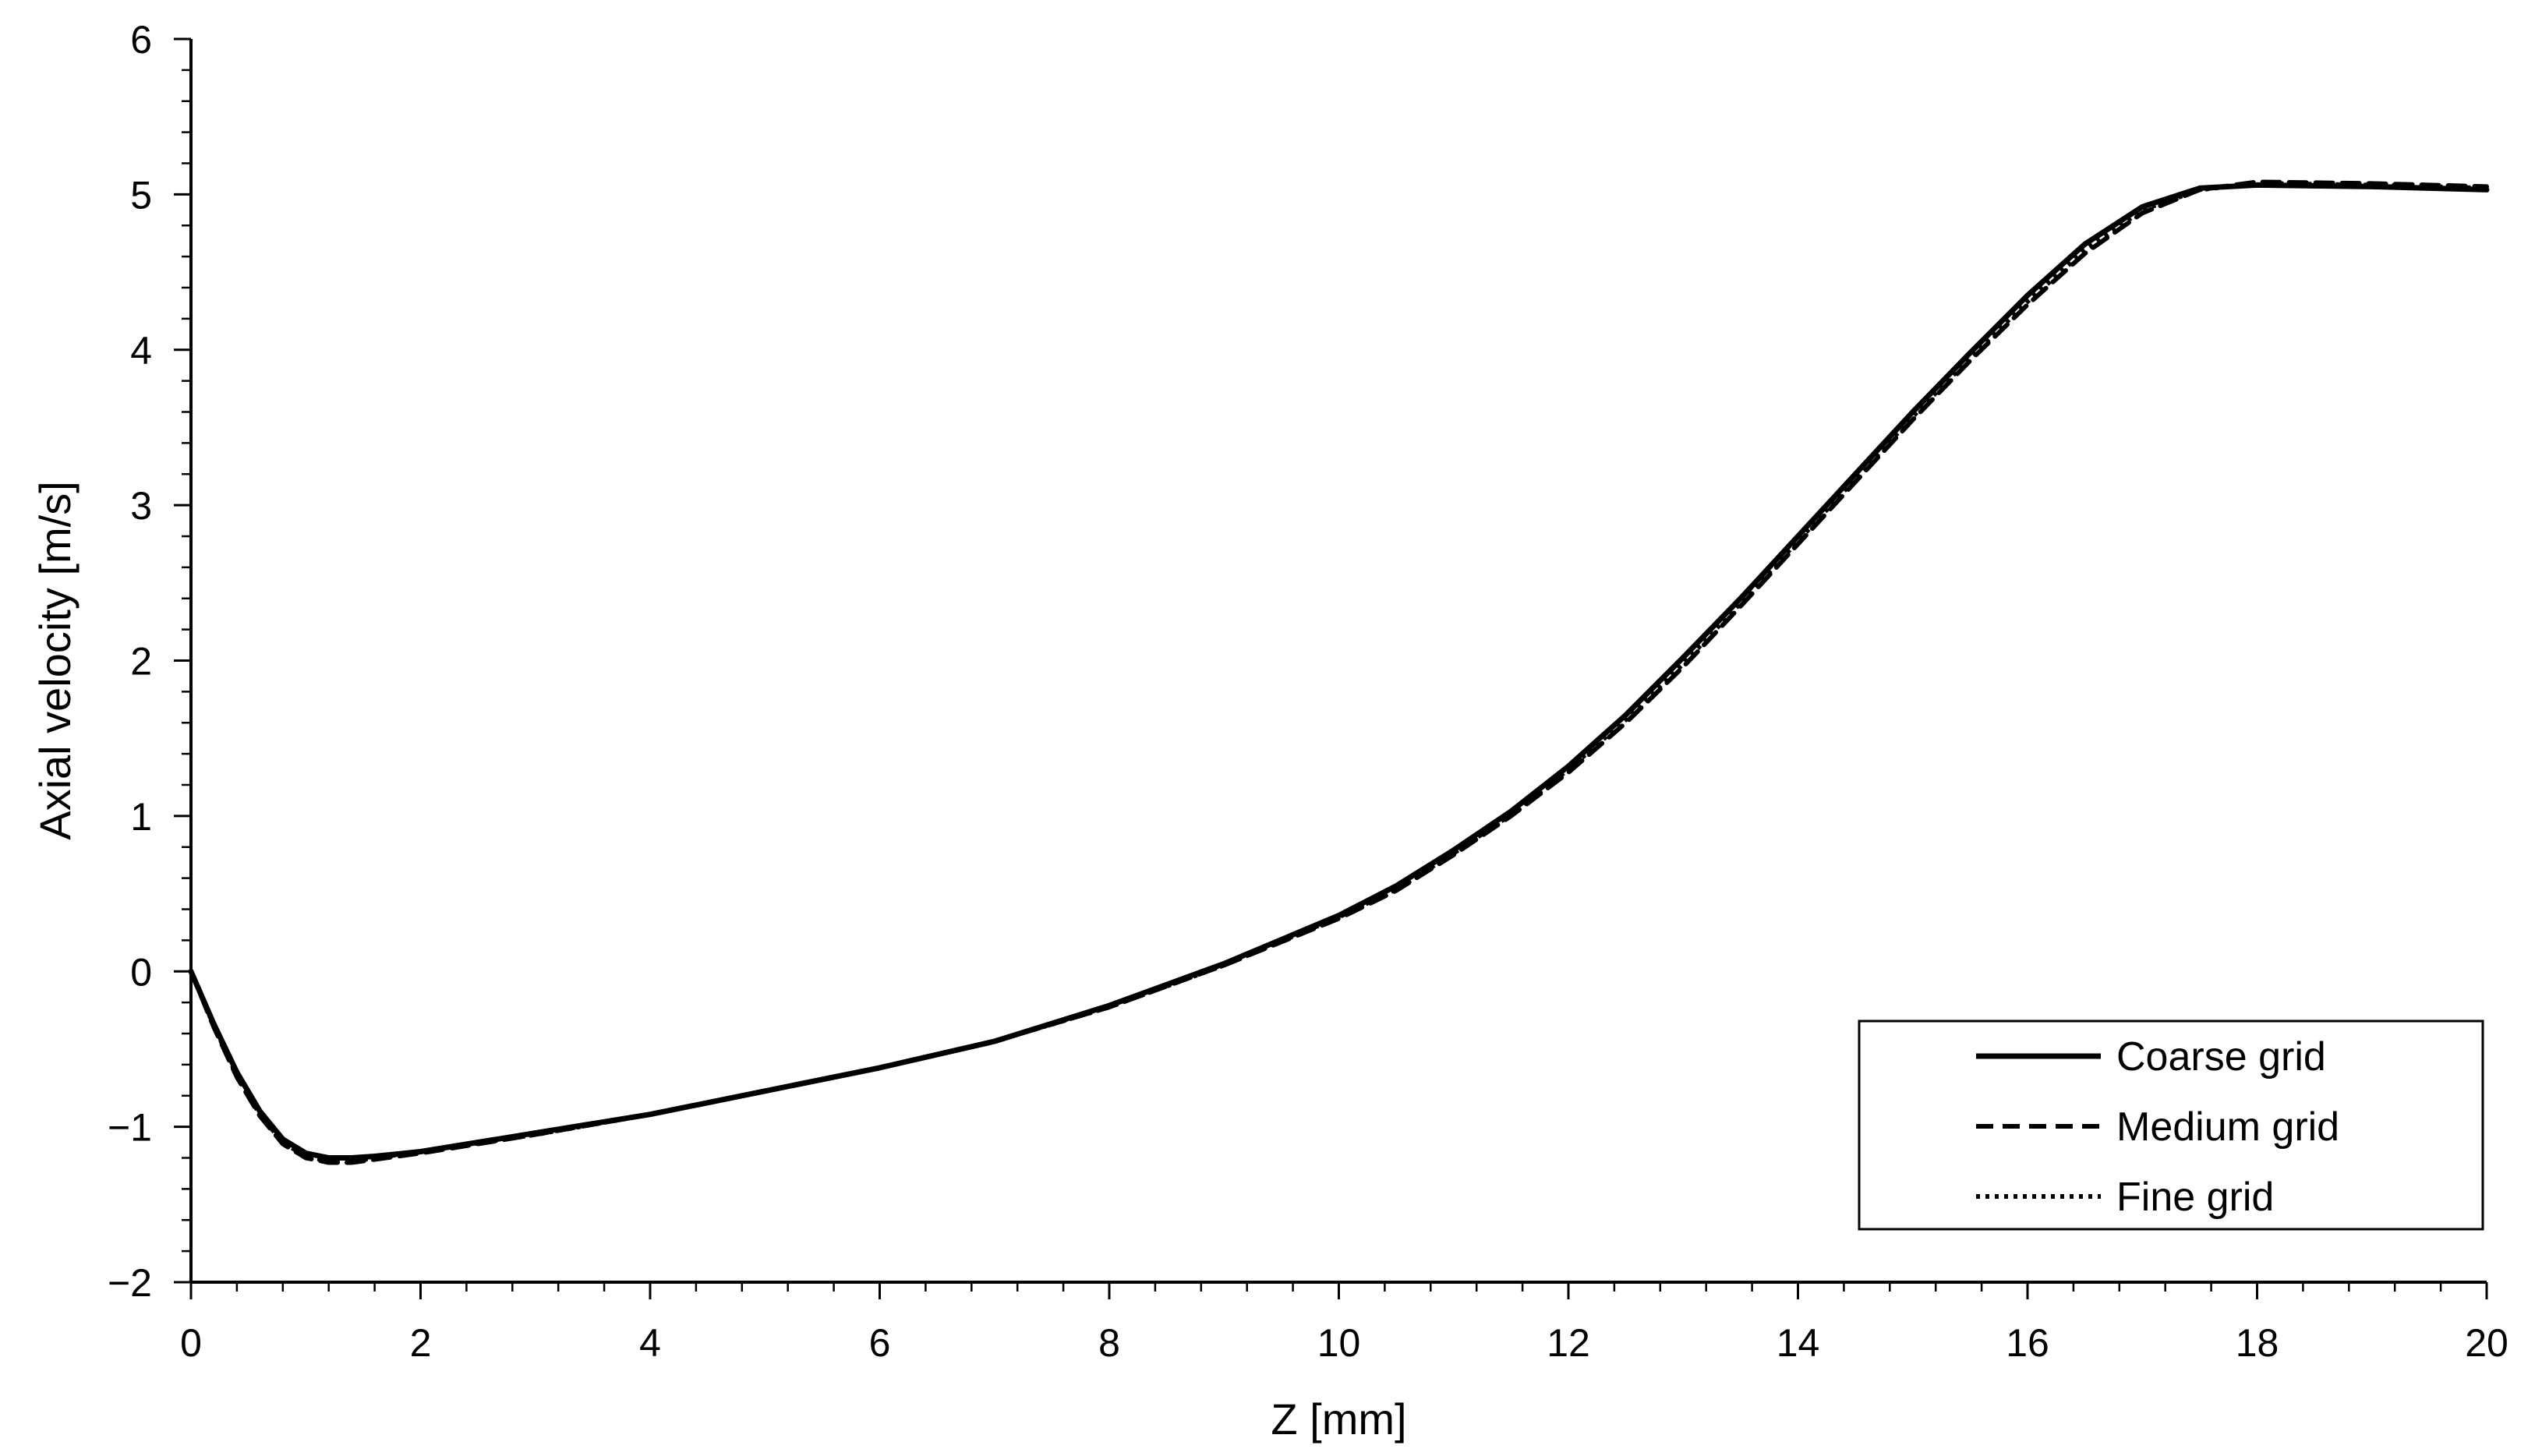 This screenshot has width=2535, height=1456. I want to click on legend-label: Medium grid, so click(2227, 1127).